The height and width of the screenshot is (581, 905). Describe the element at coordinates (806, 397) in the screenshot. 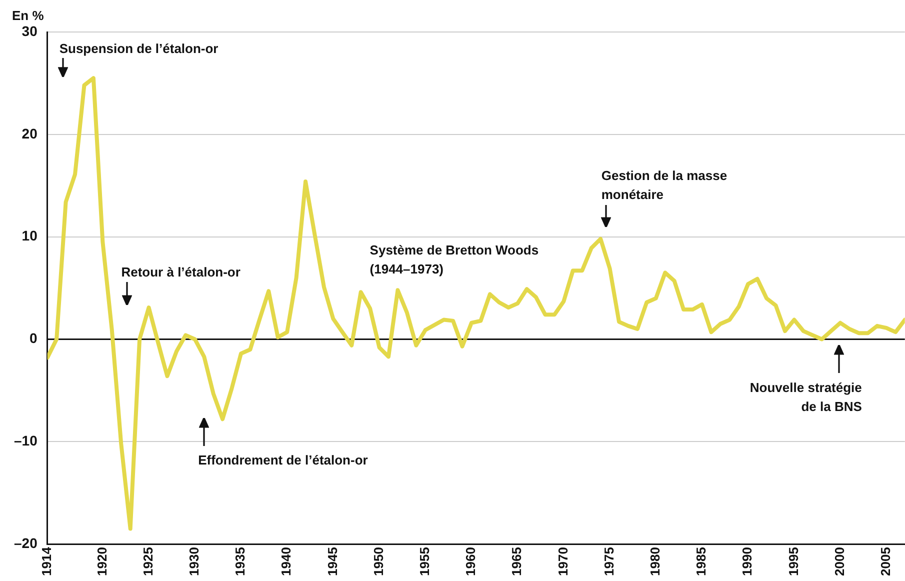

I see `annotation: Nouvelle stratégie de la BNS` at that location.